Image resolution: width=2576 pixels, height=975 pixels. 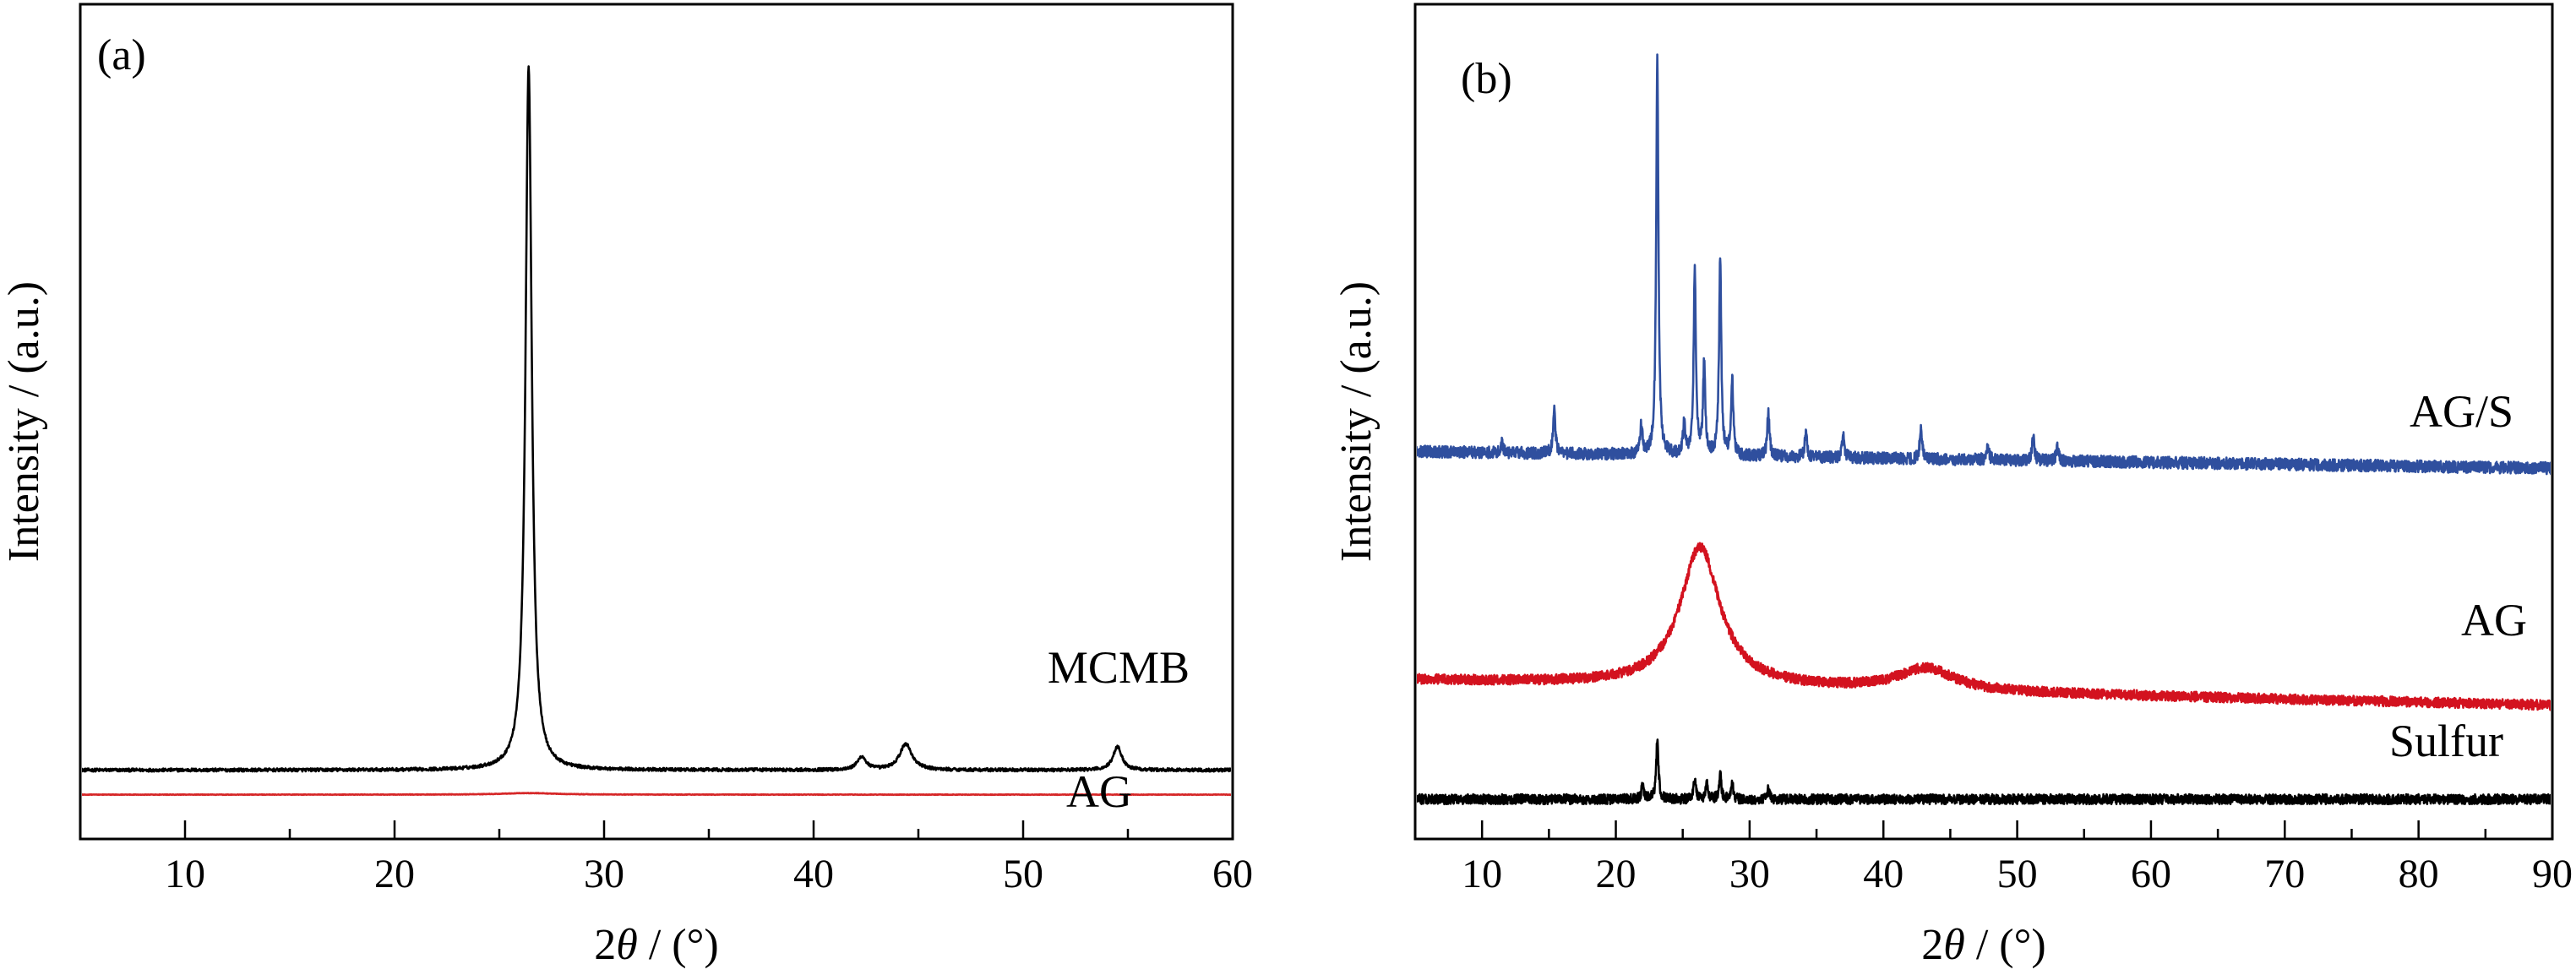 What do you see at coordinates (2461, 411) in the screenshot?
I see `series-label: AG/S` at bounding box center [2461, 411].